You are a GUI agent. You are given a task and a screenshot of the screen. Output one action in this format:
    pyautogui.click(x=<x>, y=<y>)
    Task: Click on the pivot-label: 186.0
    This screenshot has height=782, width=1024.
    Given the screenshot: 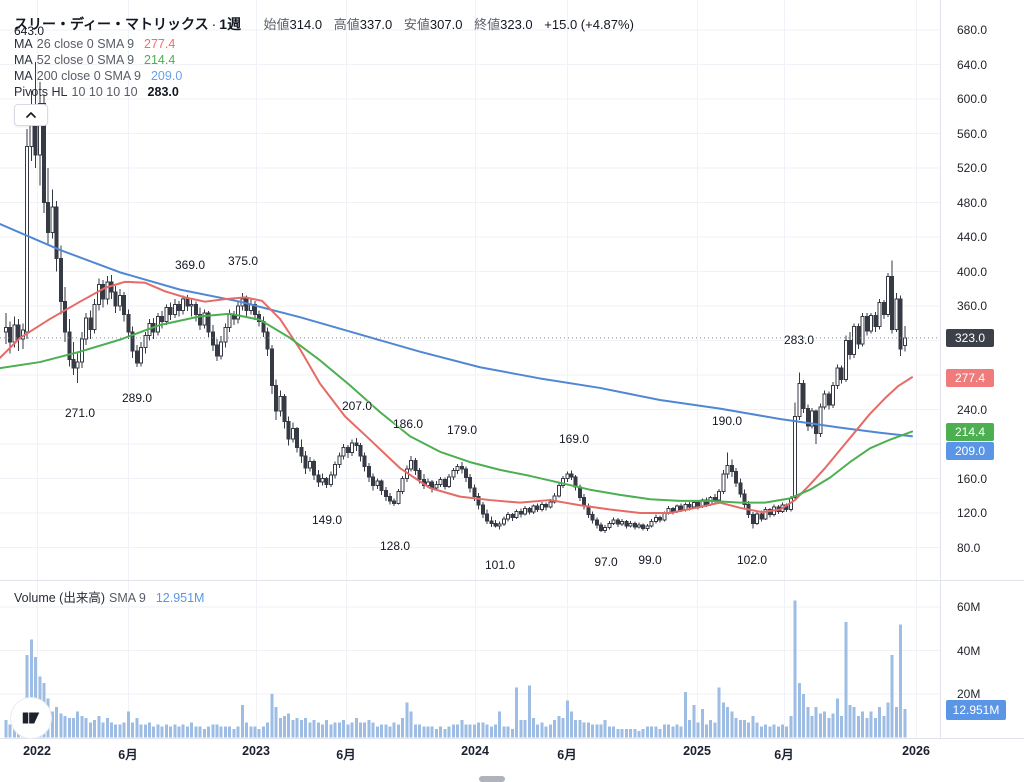 What is the action you would take?
    pyautogui.click(x=408, y=424)
    